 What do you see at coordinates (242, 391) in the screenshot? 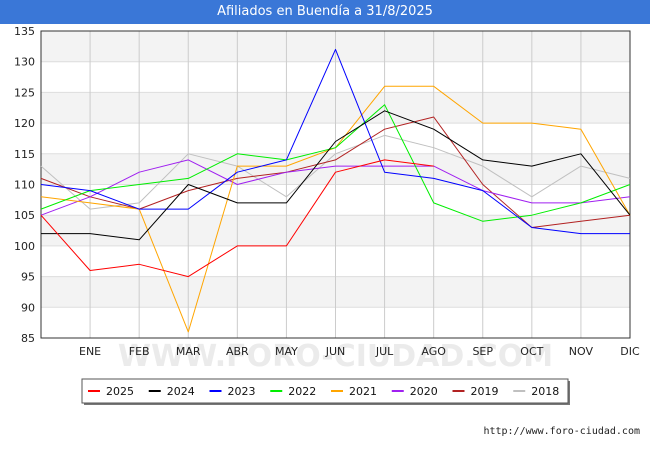
I see `legend-label-2023: 2023` at bounding box center [242, 391].